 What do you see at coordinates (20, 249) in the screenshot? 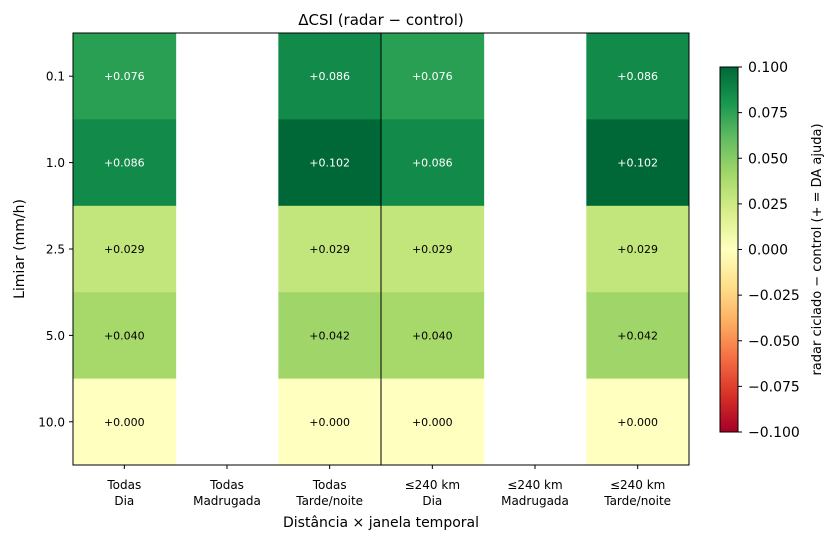
I see `y-axis-label: Limiar (mm/h)` at bounding box center [20, 249].